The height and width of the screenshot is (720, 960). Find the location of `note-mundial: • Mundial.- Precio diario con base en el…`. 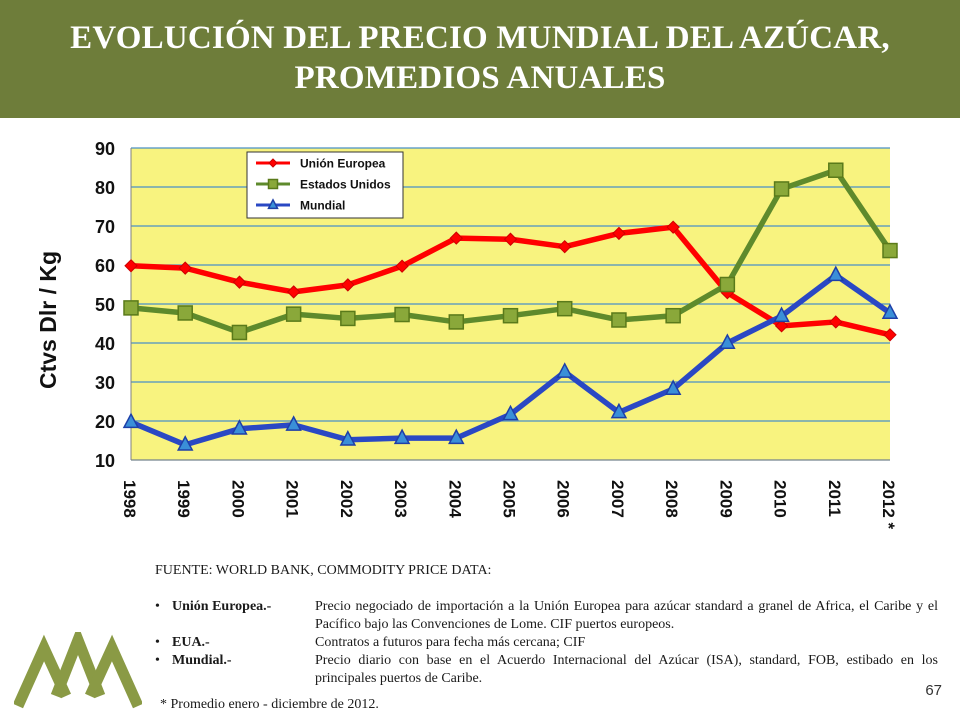

note-mundial: • Mundial.- Precio diario con base en el… is located at coordinates (546, 670).